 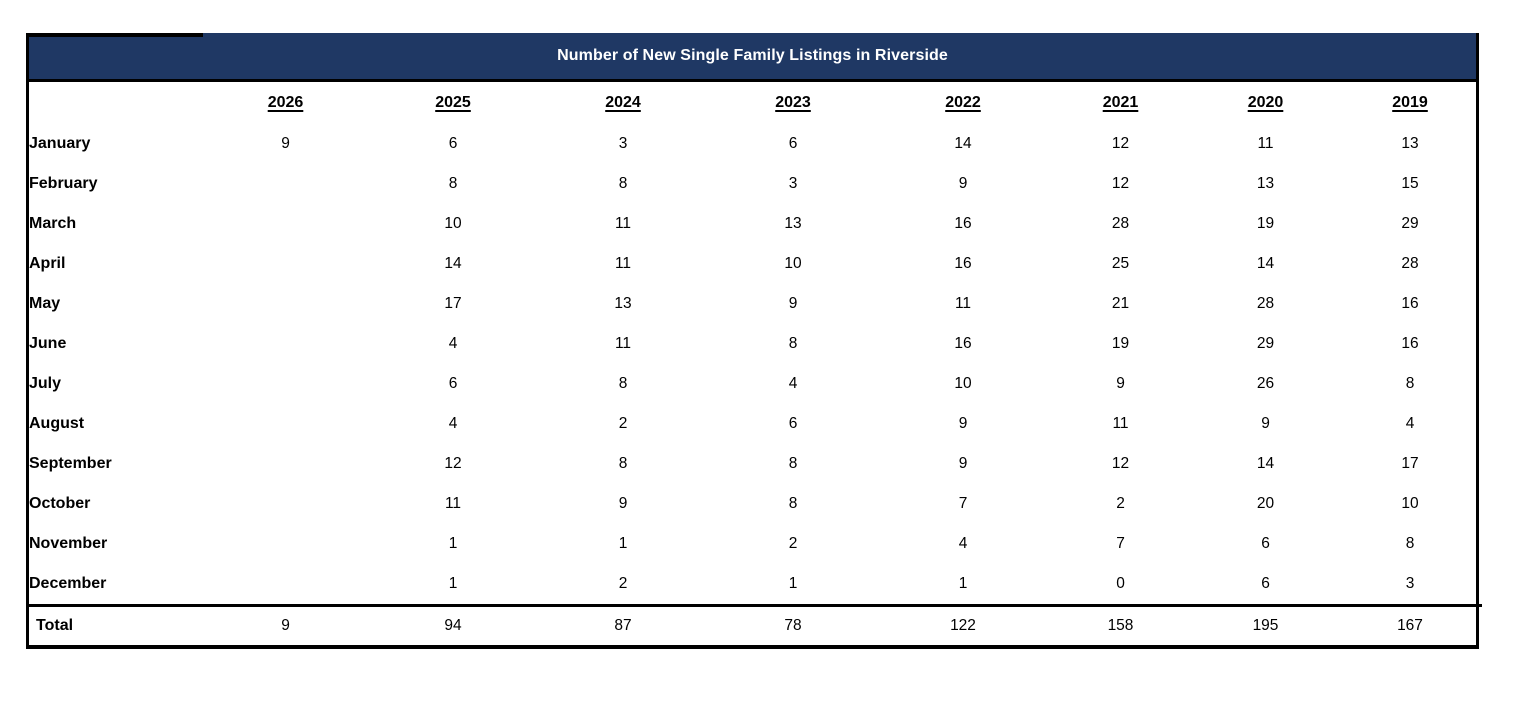 What do you see at coordinates (1265, 102) in the screenshot?
I see `year-header-2020: 2020` at bounding box center [1265, 102].